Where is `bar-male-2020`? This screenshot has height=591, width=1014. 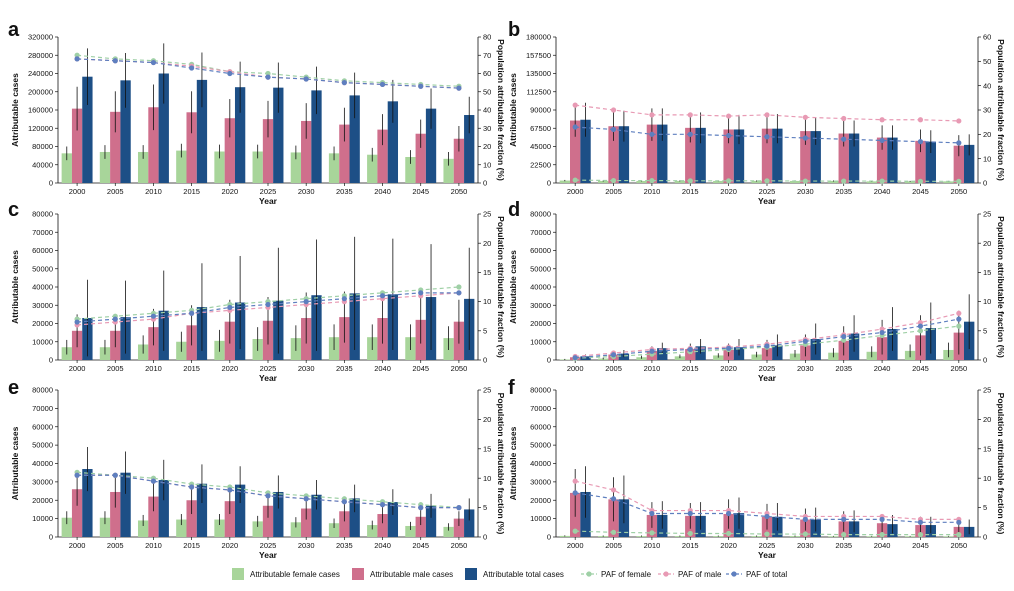 bar-male-2020 is located at coordinates (728, 156).